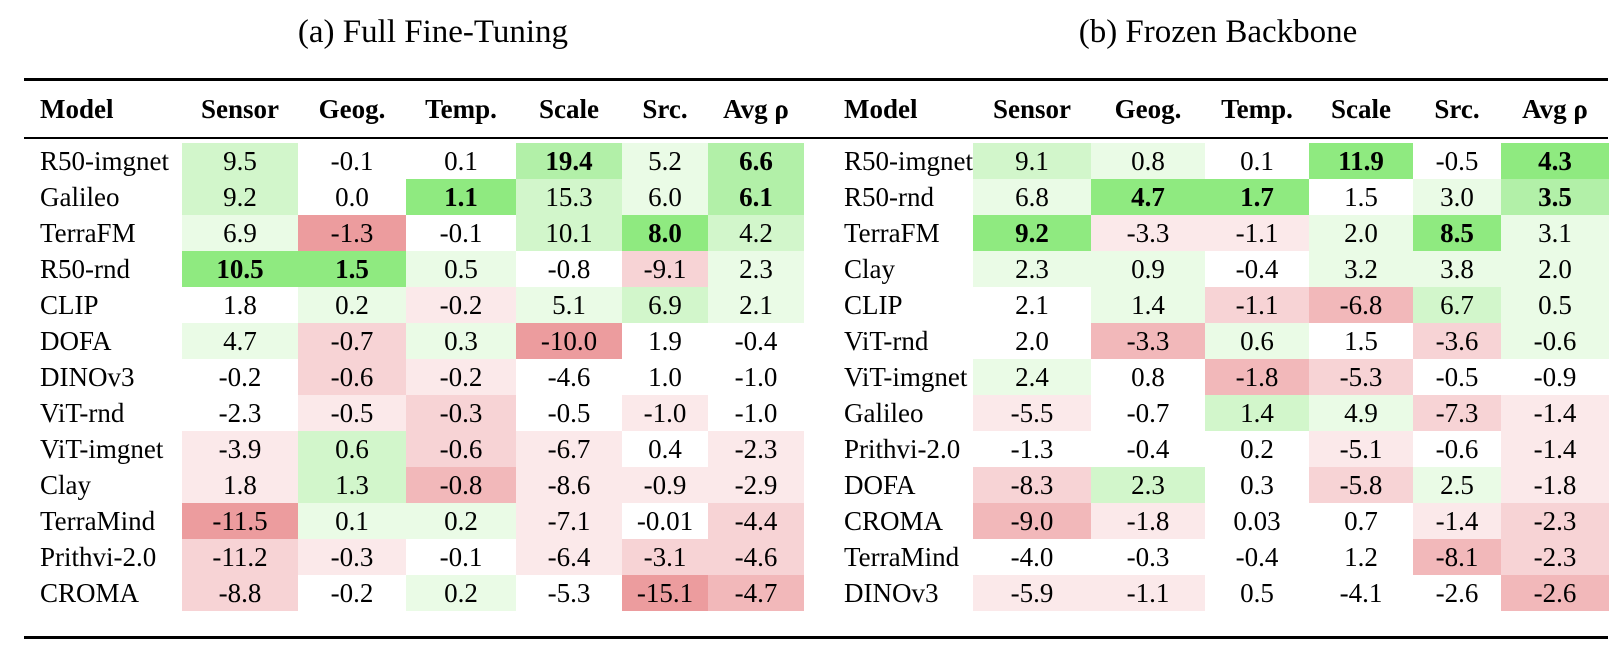 This screenshot has width=1620, height=662. What do you see at coordinates (1148, 593) in the screenshot?
I see `geog-cell: -1.1` at bounding box center [1148, 593].